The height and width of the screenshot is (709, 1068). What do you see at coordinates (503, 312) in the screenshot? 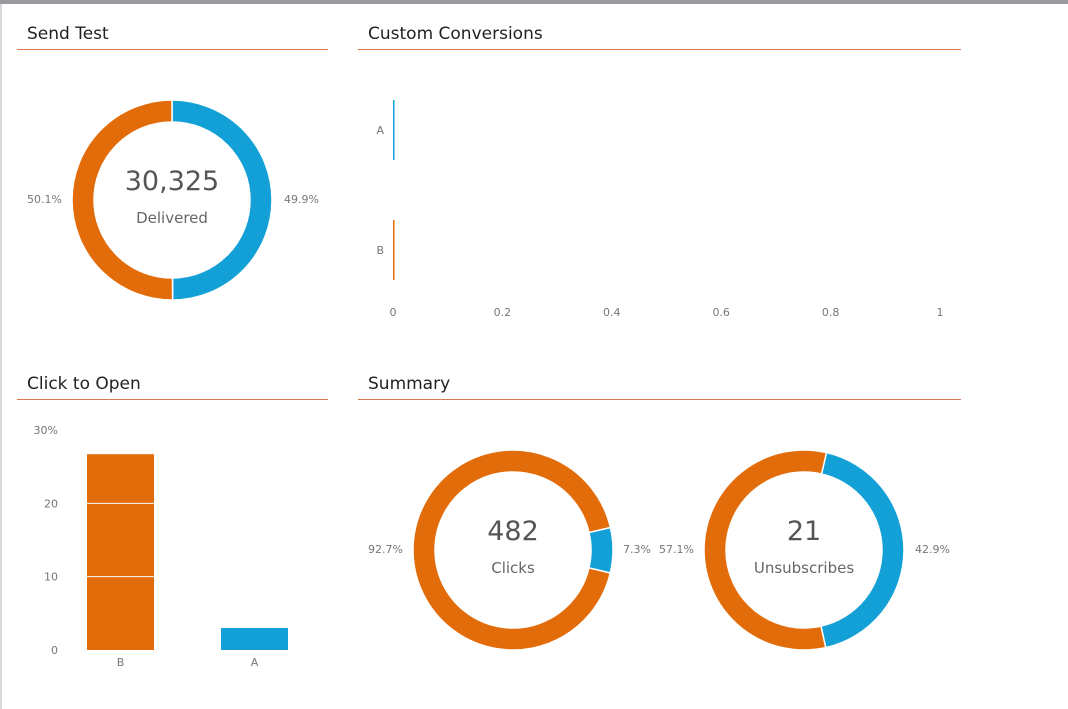
I see `x-tick-label: 0.2` at bounding box center [503, 312].